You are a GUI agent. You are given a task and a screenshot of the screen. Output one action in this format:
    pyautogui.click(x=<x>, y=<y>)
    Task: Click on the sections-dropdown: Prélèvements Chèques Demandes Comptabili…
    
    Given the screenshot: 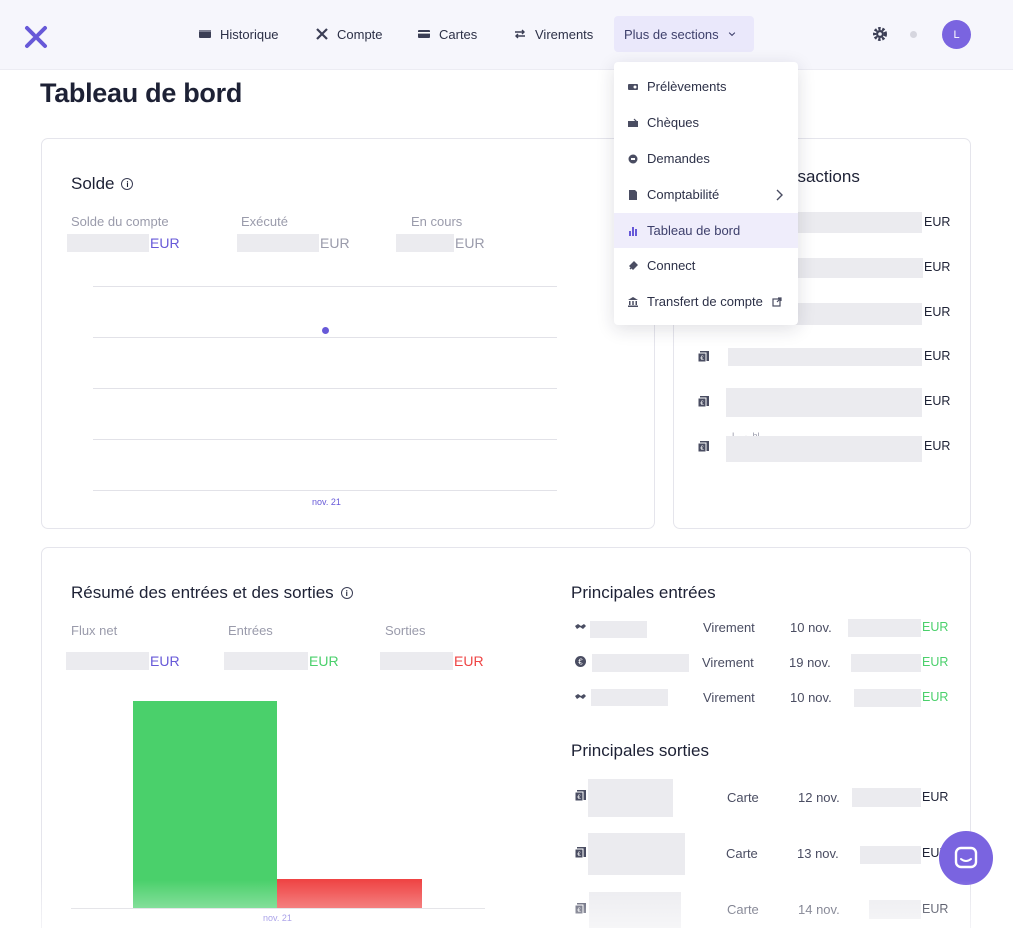 What is the action you would take?
    pyautogui.click(x=706, y=193)
    